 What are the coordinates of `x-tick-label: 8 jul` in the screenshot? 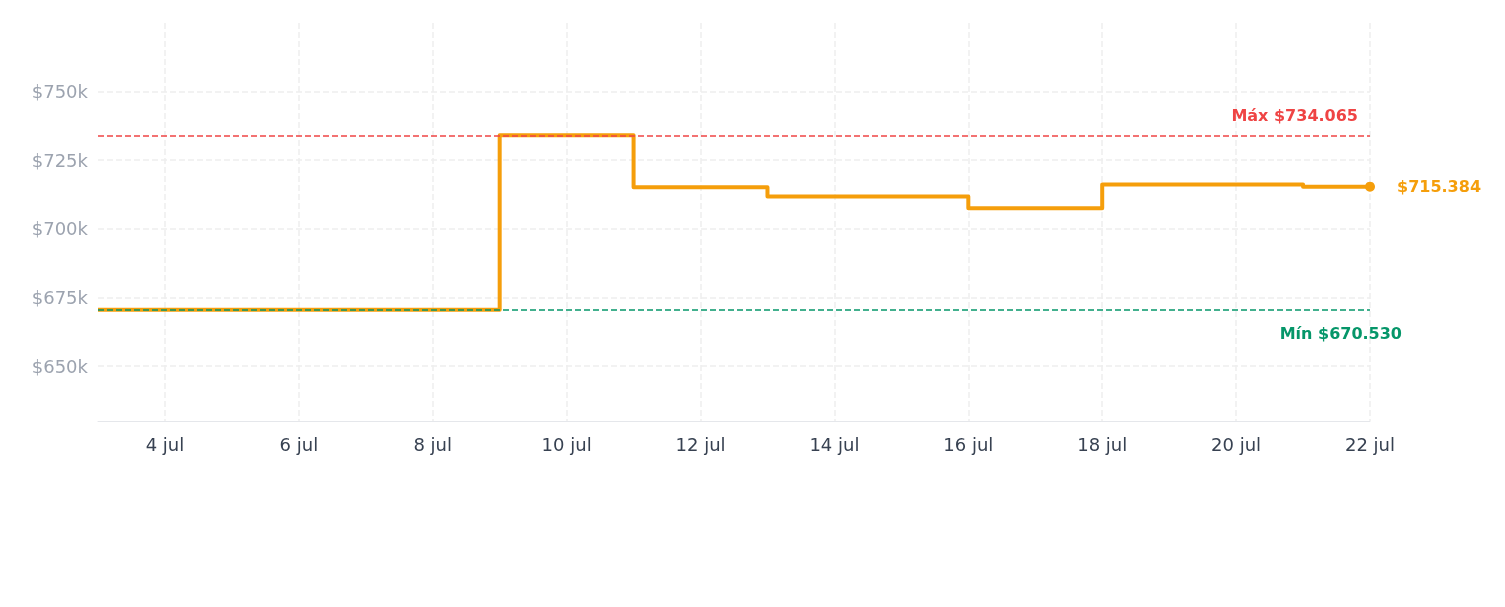 It's located at (433, 444).